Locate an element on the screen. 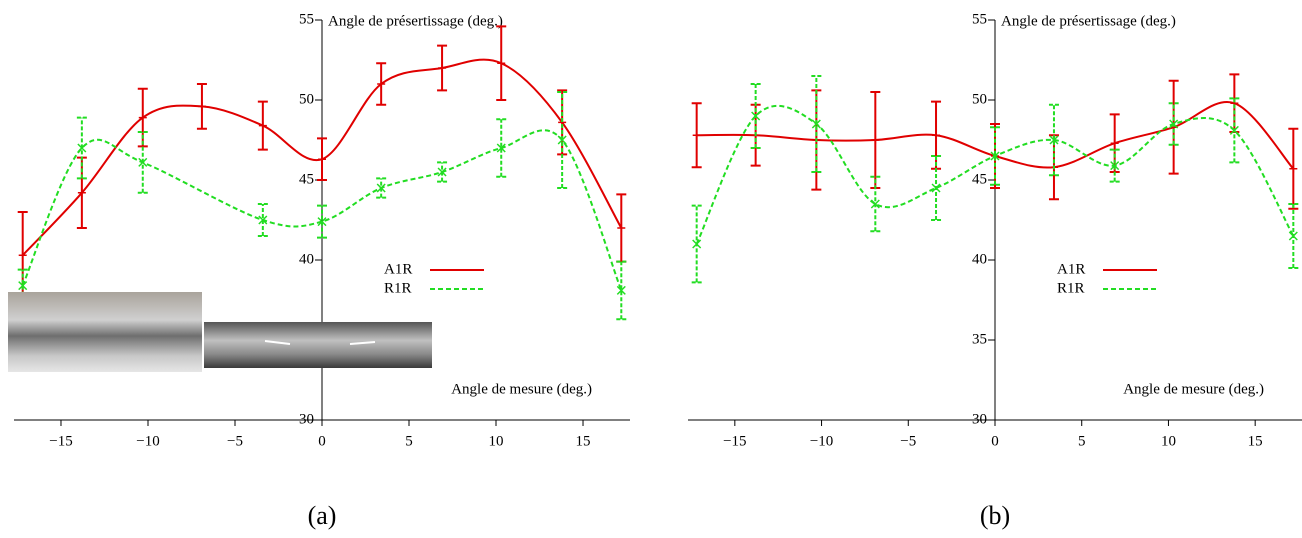  y-tick-label: 35 is located at coordinates (979, 339).